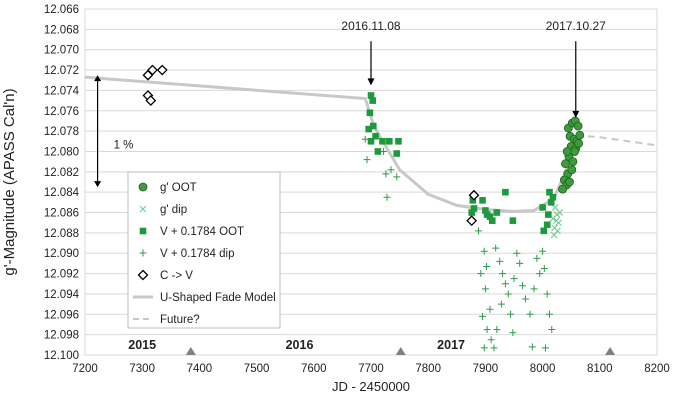 This screenshot has height=400, width=675. Describe the element at coordinates (370, 26) in the screenshot. I see `annotation-label: 2016.11.08` at that location.